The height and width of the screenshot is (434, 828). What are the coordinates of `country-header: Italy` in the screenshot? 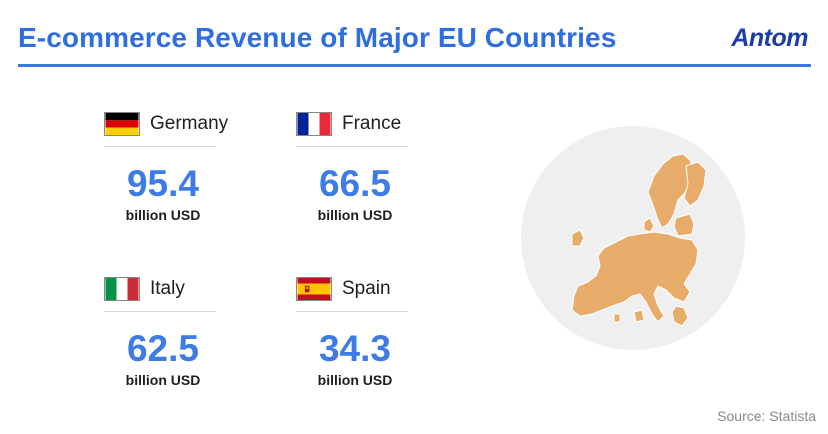 It's located at (163, 289).